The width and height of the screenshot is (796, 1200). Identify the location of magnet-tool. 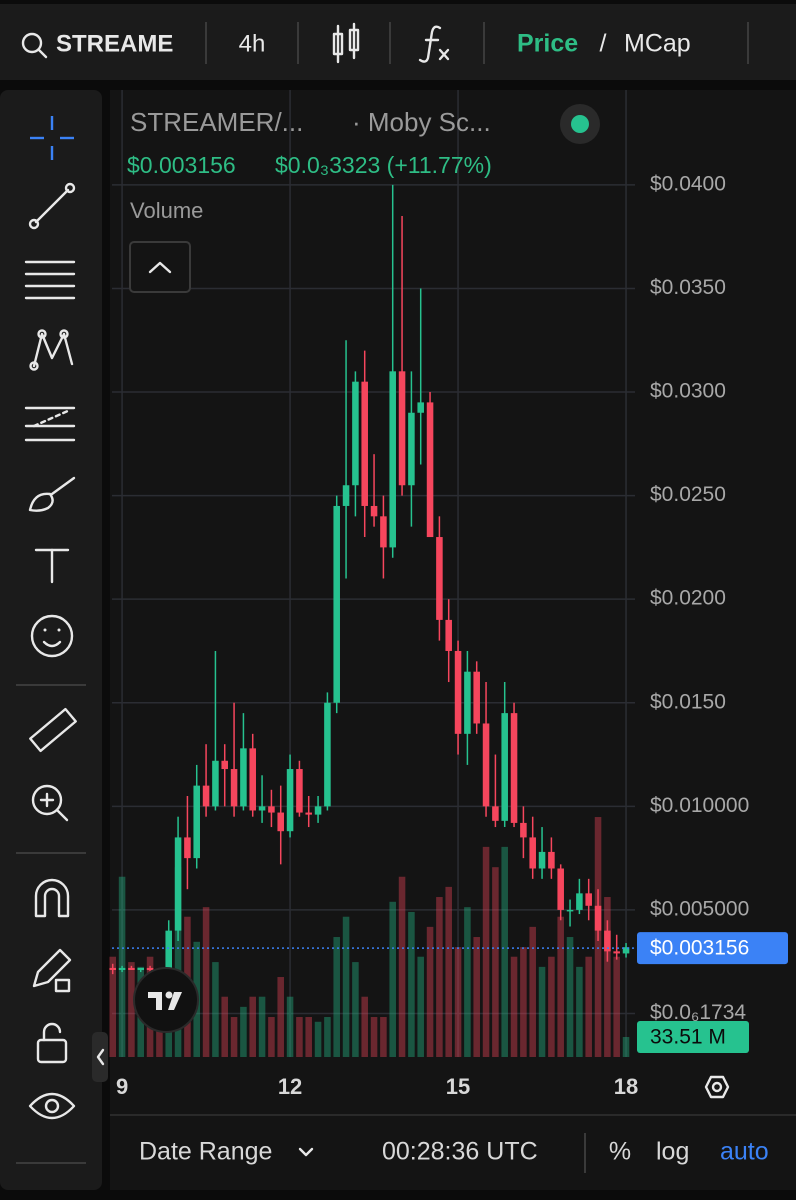
(52, 898).